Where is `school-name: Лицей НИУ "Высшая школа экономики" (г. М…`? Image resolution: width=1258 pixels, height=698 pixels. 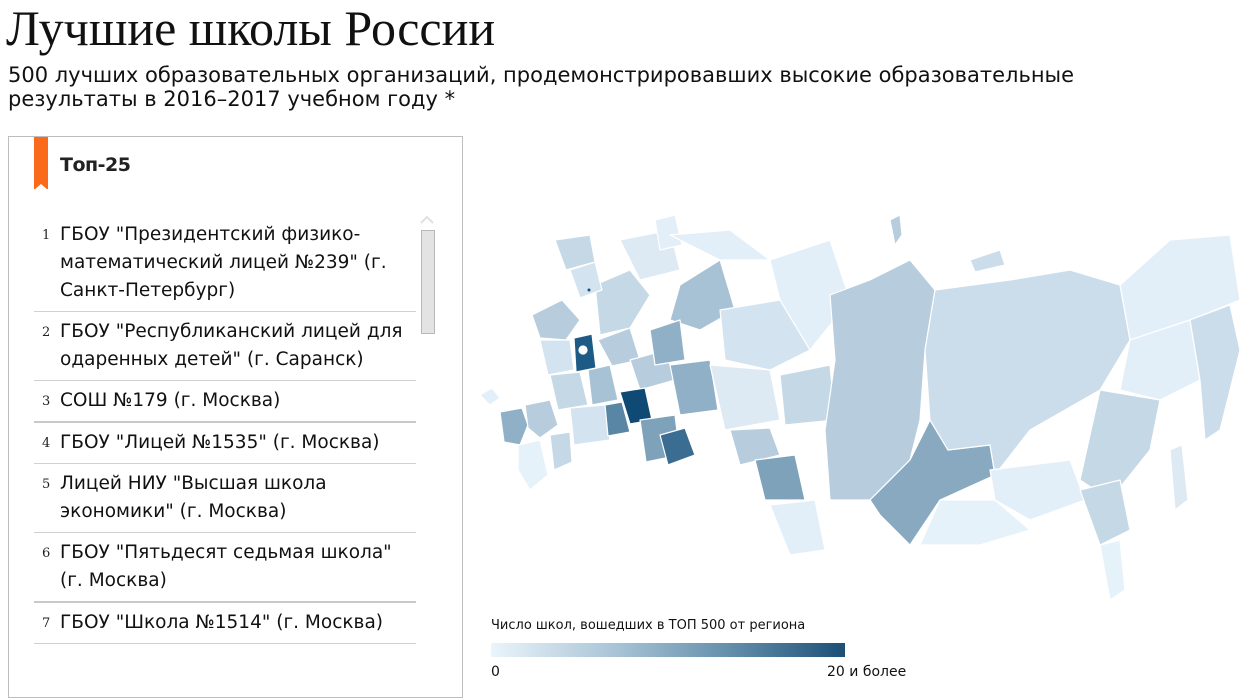 school-name: Лицей НИУ "Высшая школа экономики" (г. М… is located at coordinates (193, 497).